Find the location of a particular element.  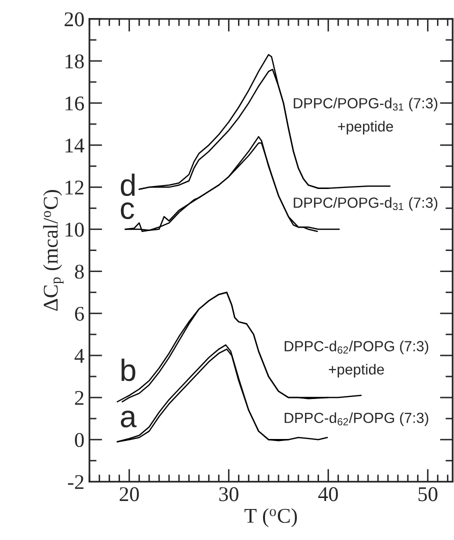

annotation: c is located at coordinates (127, 211).